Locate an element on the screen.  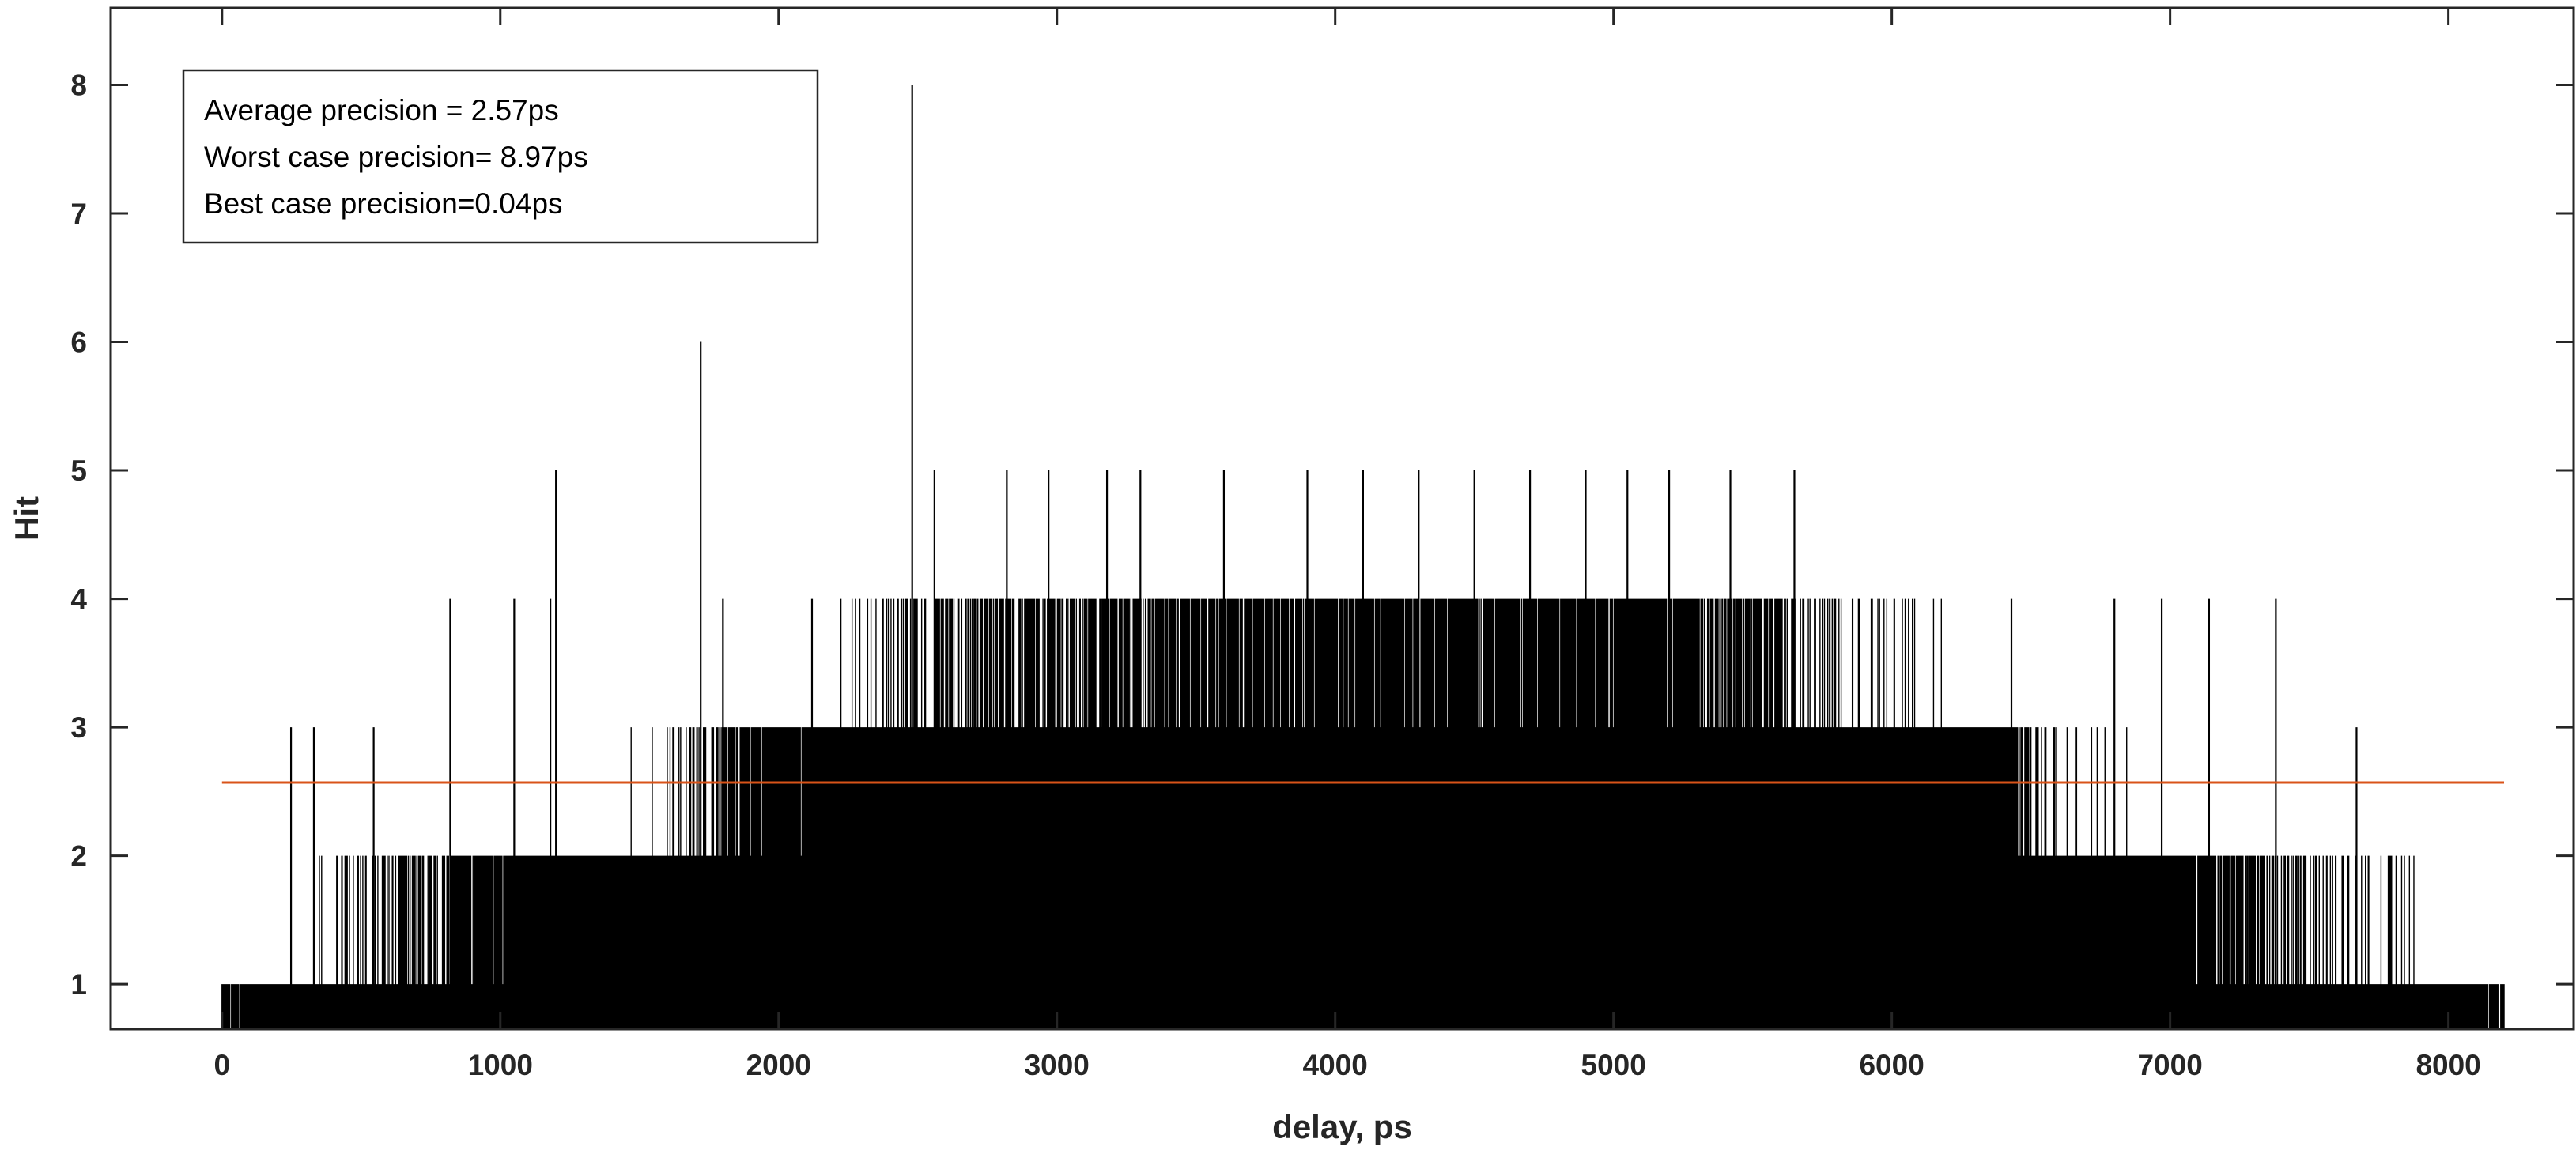
x-tick-label: 3000 is located at coordinates (1057, 1065).